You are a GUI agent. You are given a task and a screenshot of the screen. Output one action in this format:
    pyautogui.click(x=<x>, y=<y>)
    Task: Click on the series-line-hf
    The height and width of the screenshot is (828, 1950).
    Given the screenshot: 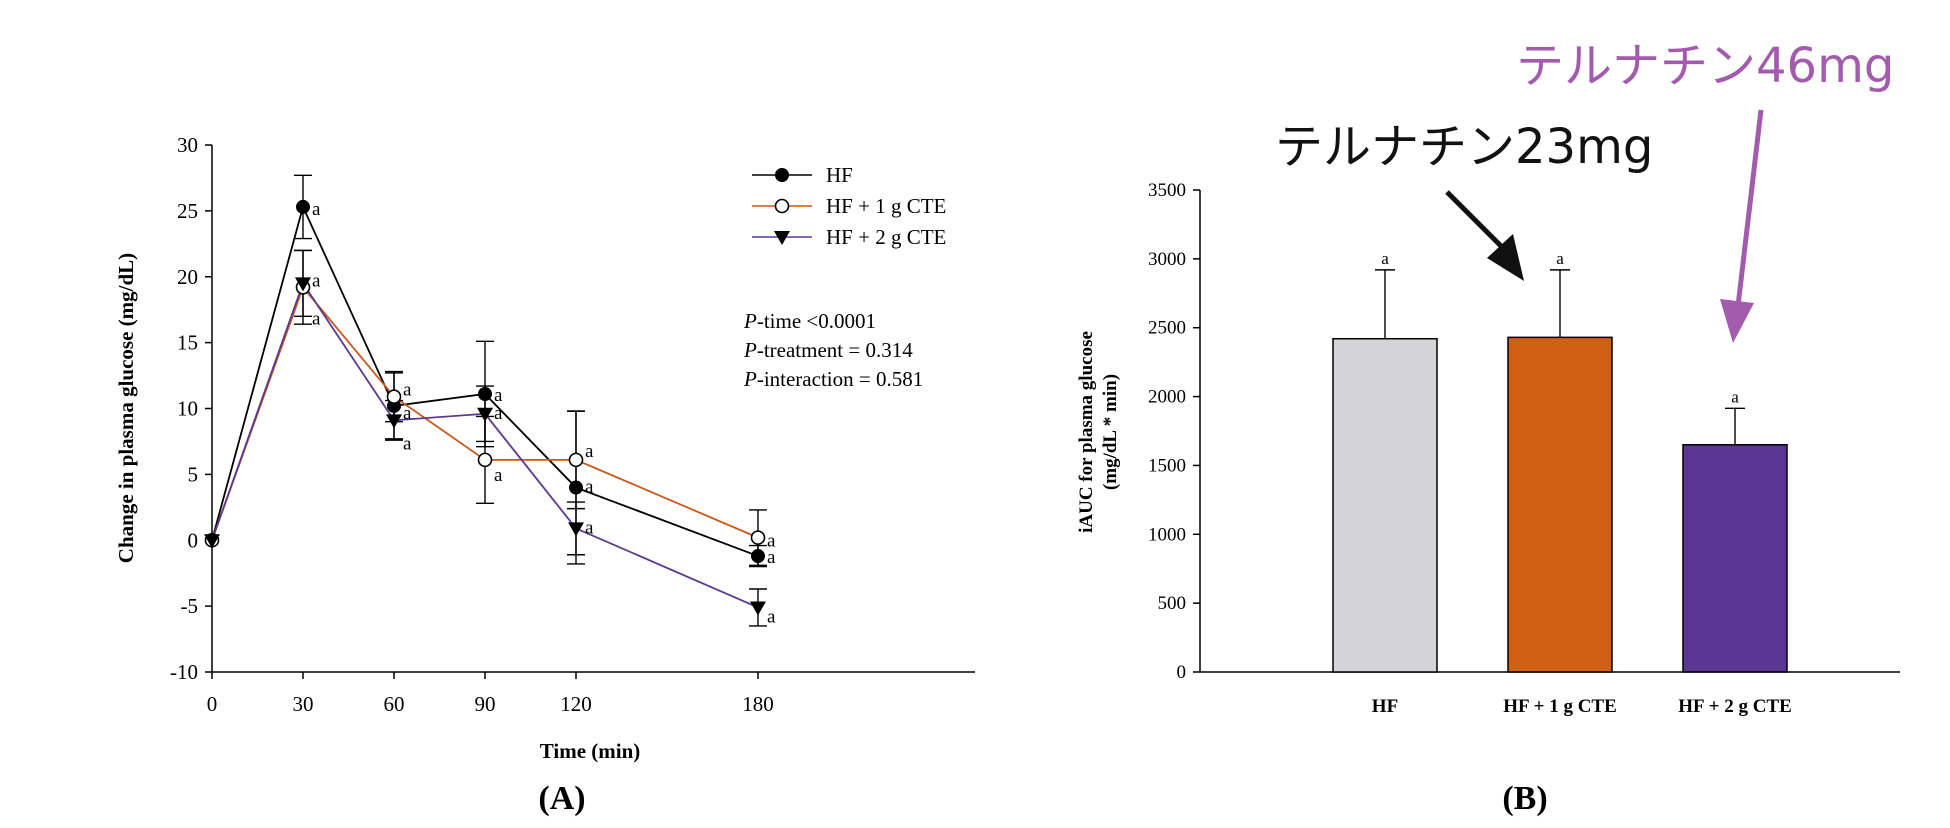 What is the action you would take?
    pyautogui.click(x=485, y=380)
    